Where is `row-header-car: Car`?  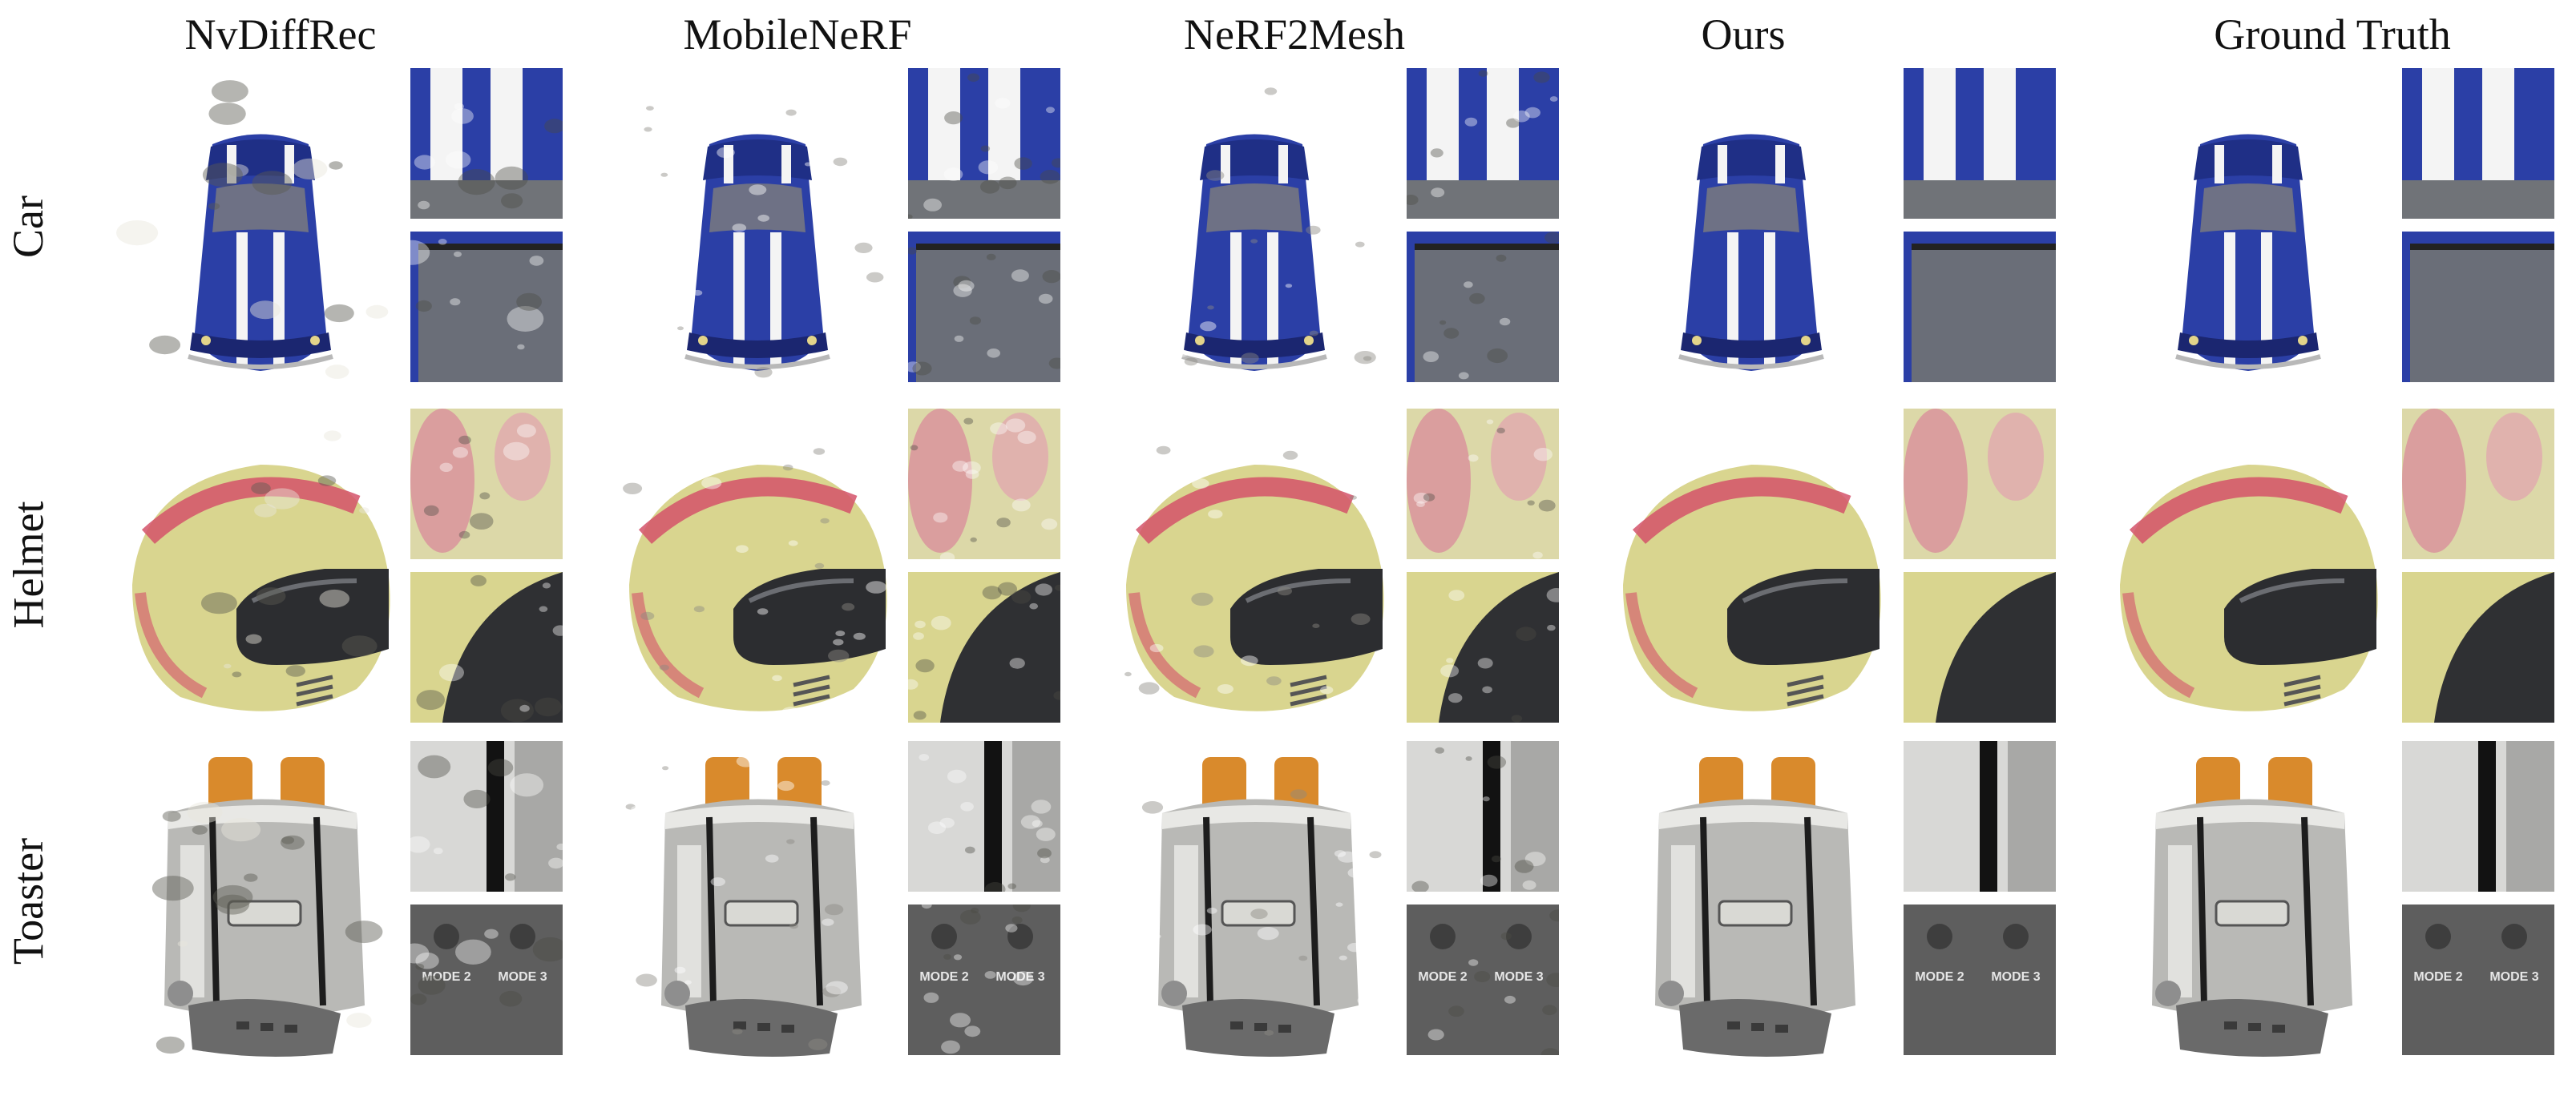
row-header-car: Car is located at coordinates (28, 226).